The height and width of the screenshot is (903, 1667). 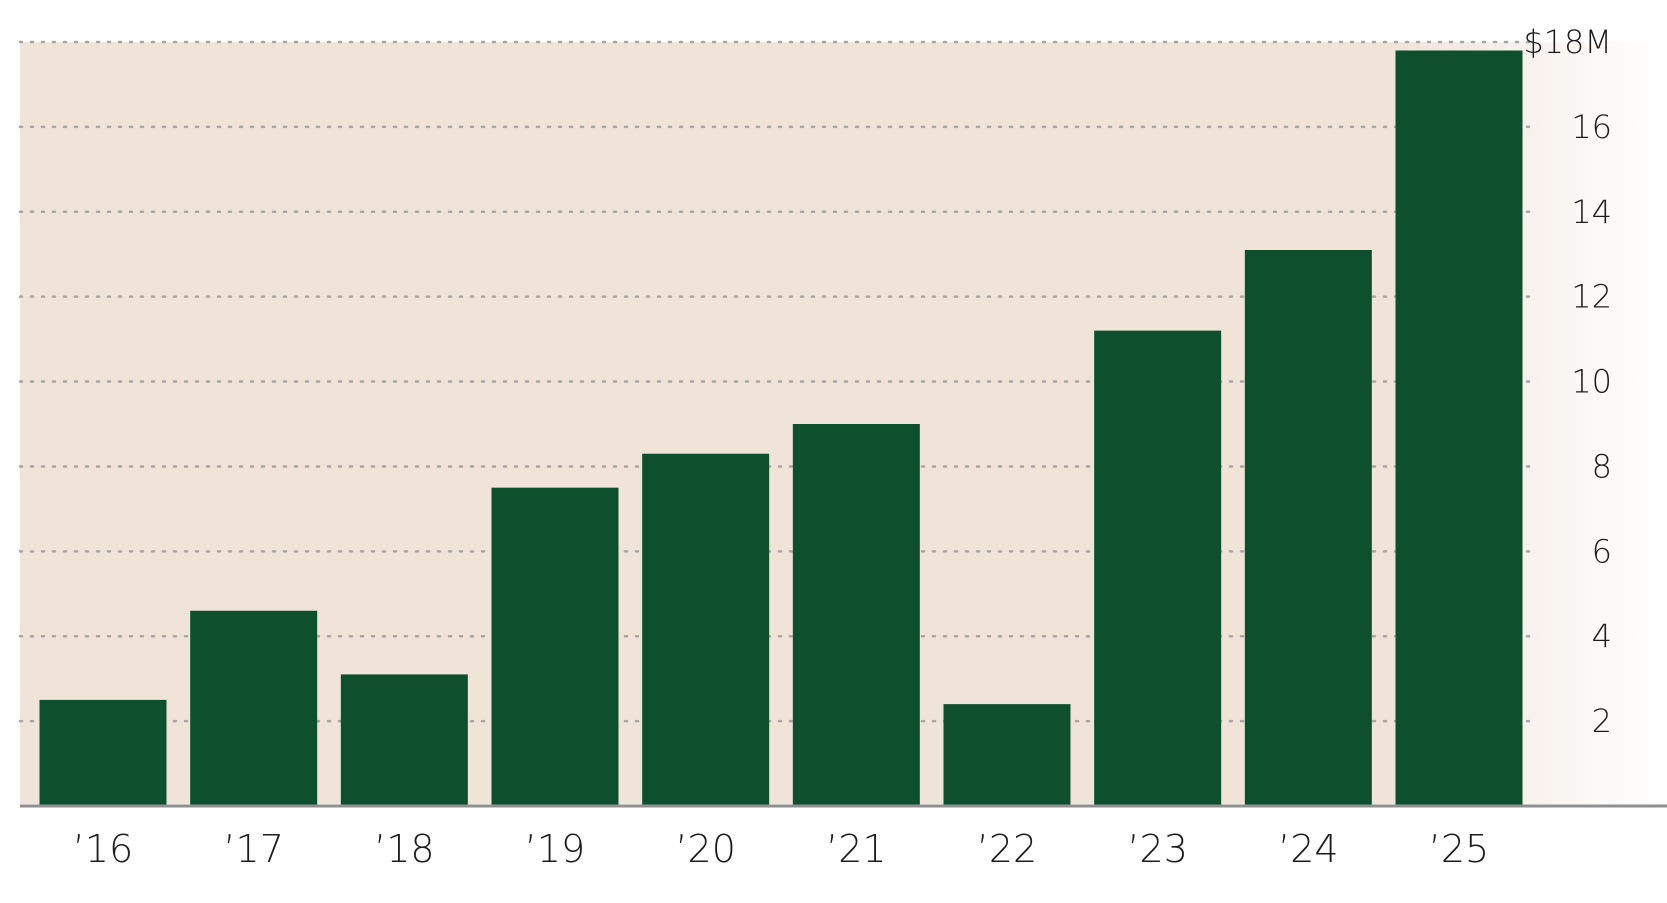 I want to click on x-tick-label: ’24, so click(x=1308, y=849).